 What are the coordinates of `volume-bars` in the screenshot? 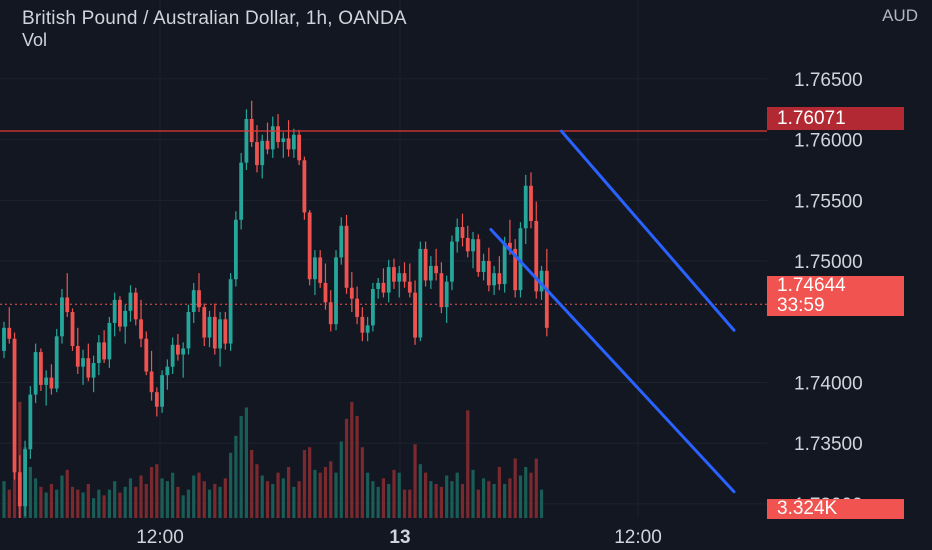 It's located at (273, 459).